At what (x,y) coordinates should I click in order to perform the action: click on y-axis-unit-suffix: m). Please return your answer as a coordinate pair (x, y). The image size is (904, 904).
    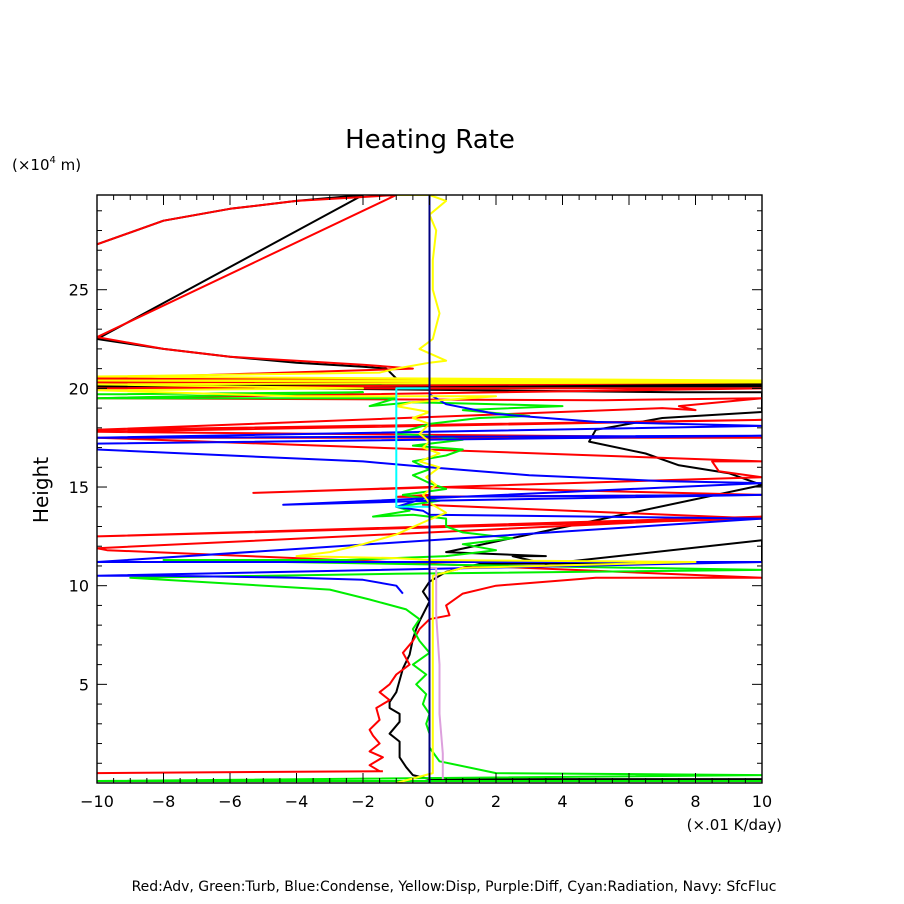
    Looking at the image, I should click on (68, 165).